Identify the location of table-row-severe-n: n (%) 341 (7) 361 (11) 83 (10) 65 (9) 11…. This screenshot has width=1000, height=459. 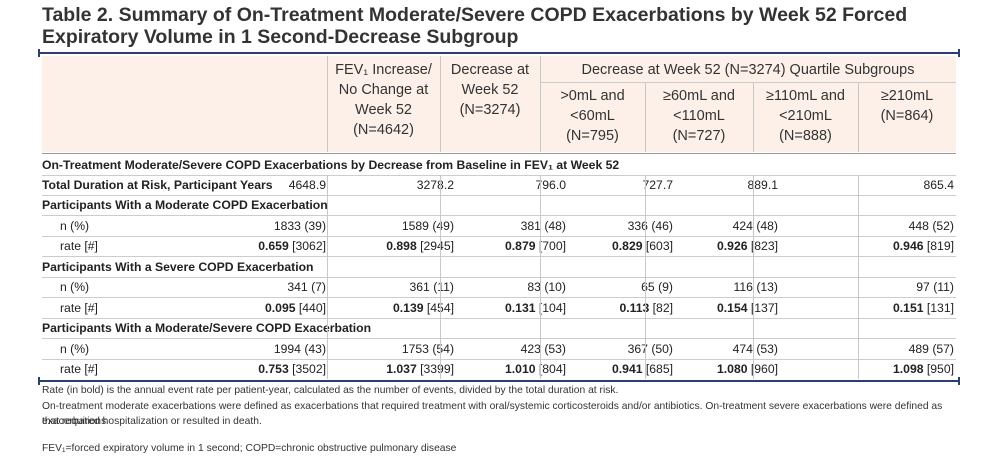
(499, 287).